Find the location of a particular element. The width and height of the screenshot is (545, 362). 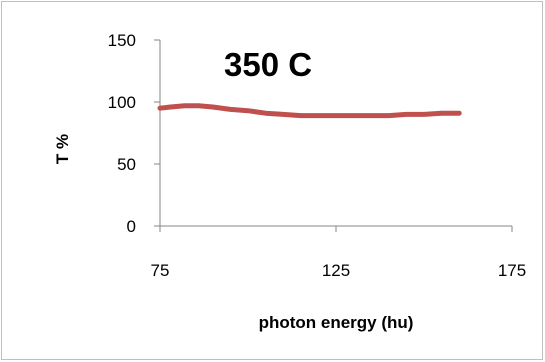

y-tick-label-0: 0 is located at coordinates (131, 226).